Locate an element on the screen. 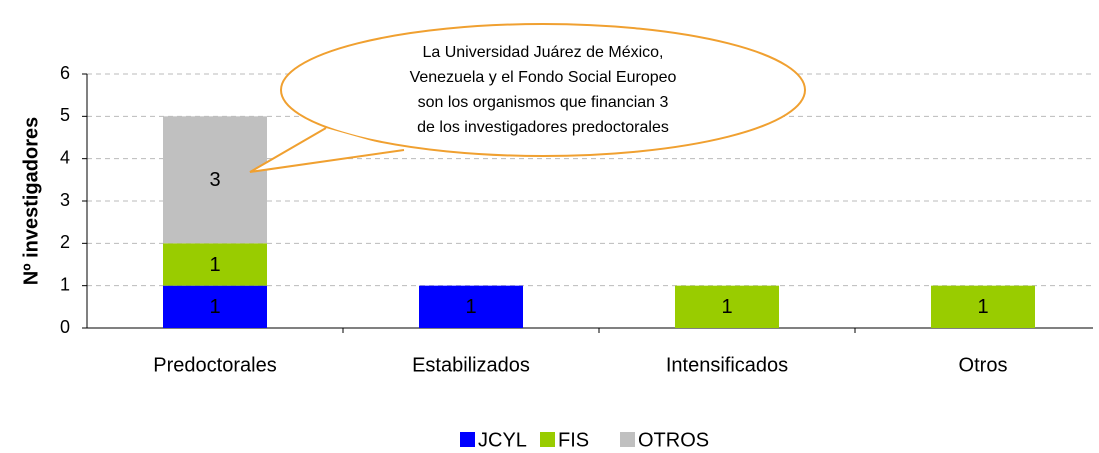  legend-label: FIS is located at coordinates (573, 440).